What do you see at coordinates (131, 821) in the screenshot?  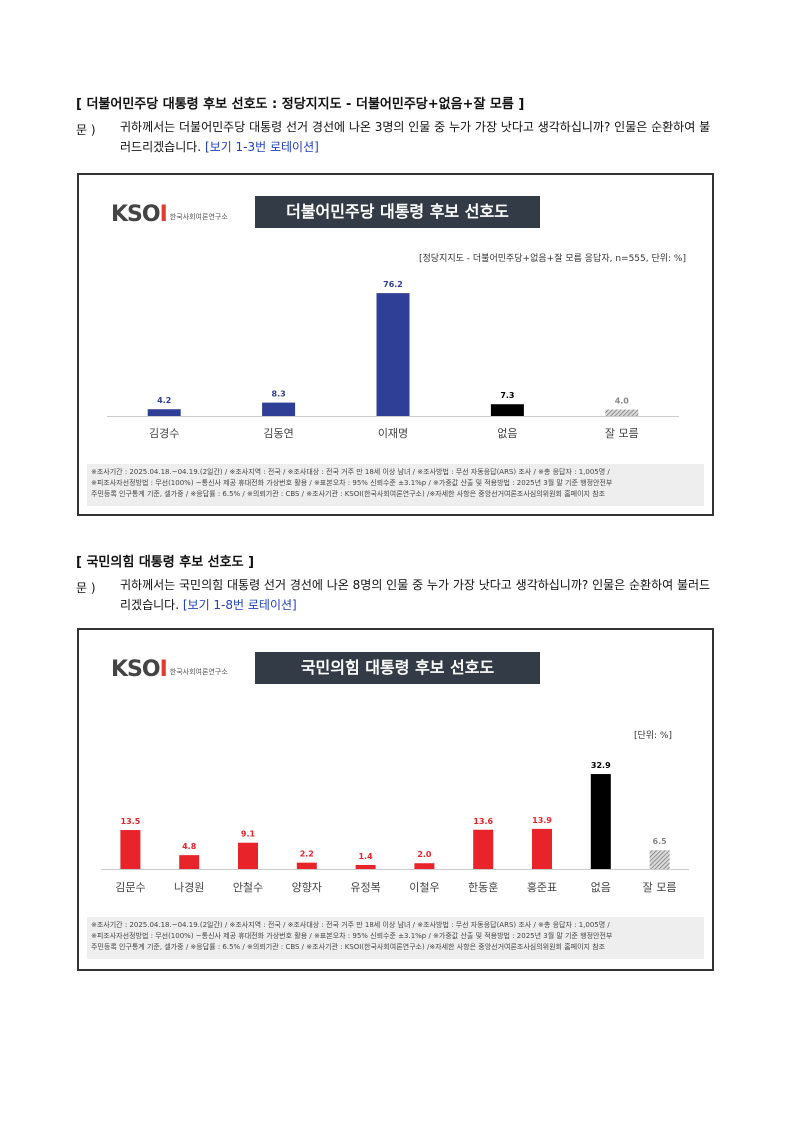 I see `data-label: 13.5` at bounding box center [131, 821].